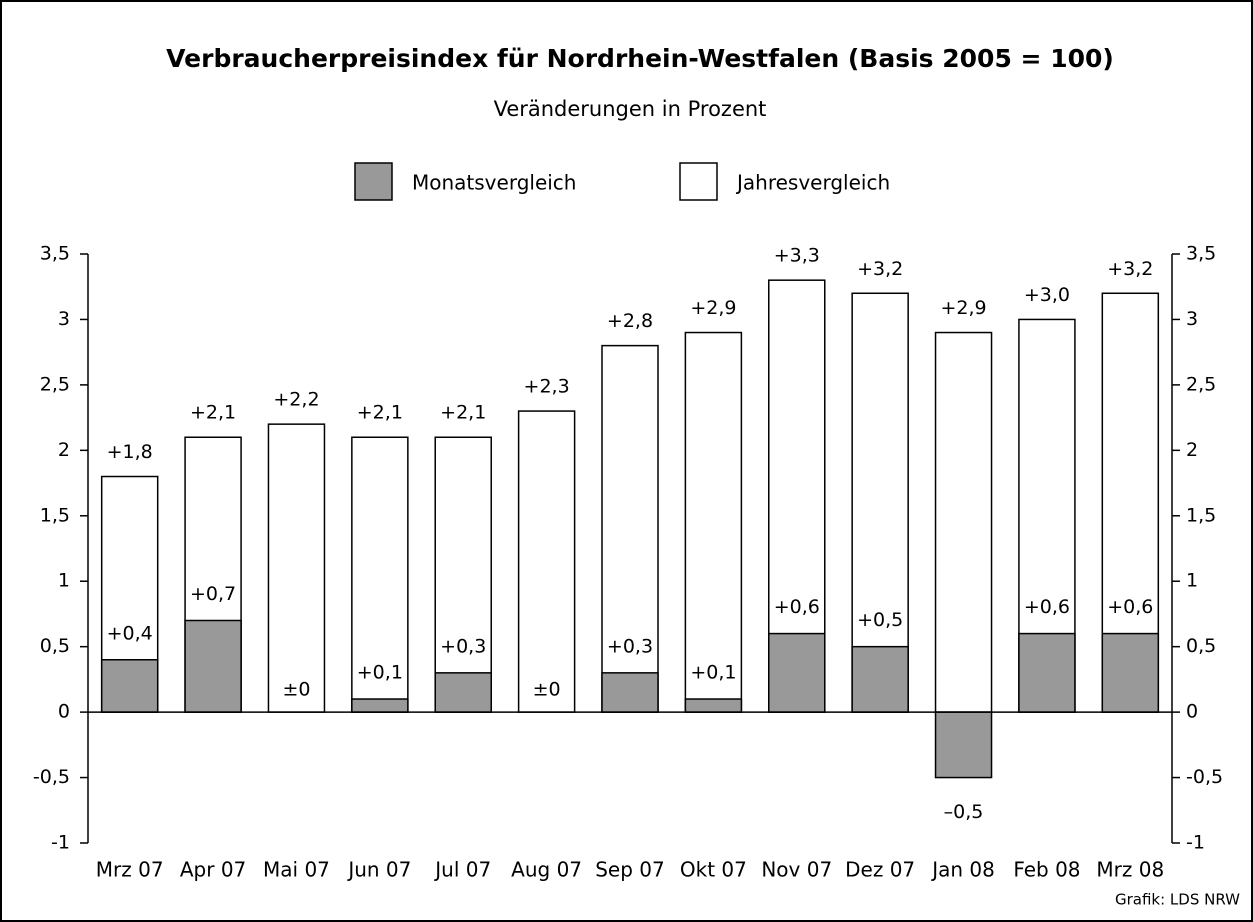  What do you see at coordinates (51, 777) in the screenshot?
I see `y-tick-label: -0,5` at bounding box center [51, 777].